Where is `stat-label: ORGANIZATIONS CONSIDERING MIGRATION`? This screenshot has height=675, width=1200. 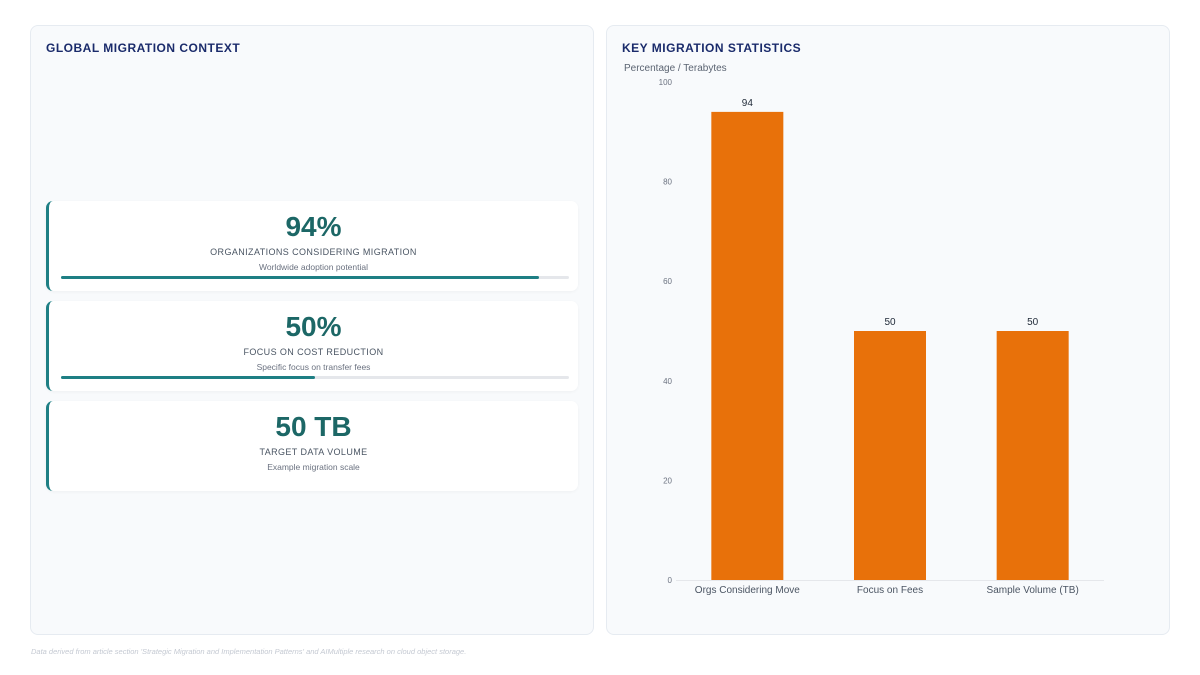 stat-label: ORGANIZATIONS CONSIDERING MIGRATION is located at coordinates (313, 252).